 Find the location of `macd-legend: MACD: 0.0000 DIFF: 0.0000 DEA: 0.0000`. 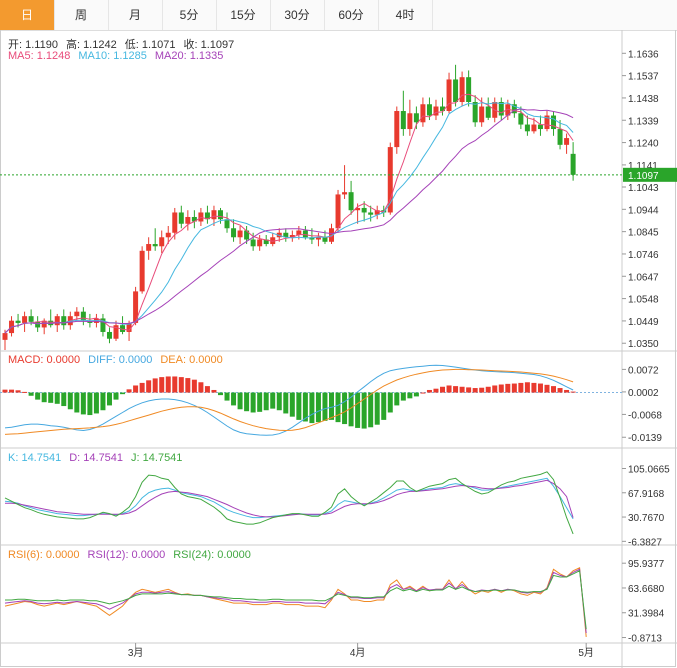

macd-legend: MACD: 0.0000 DIFF: 0.0000 DEA: 0.0000 is located at coordinates (119, 360).